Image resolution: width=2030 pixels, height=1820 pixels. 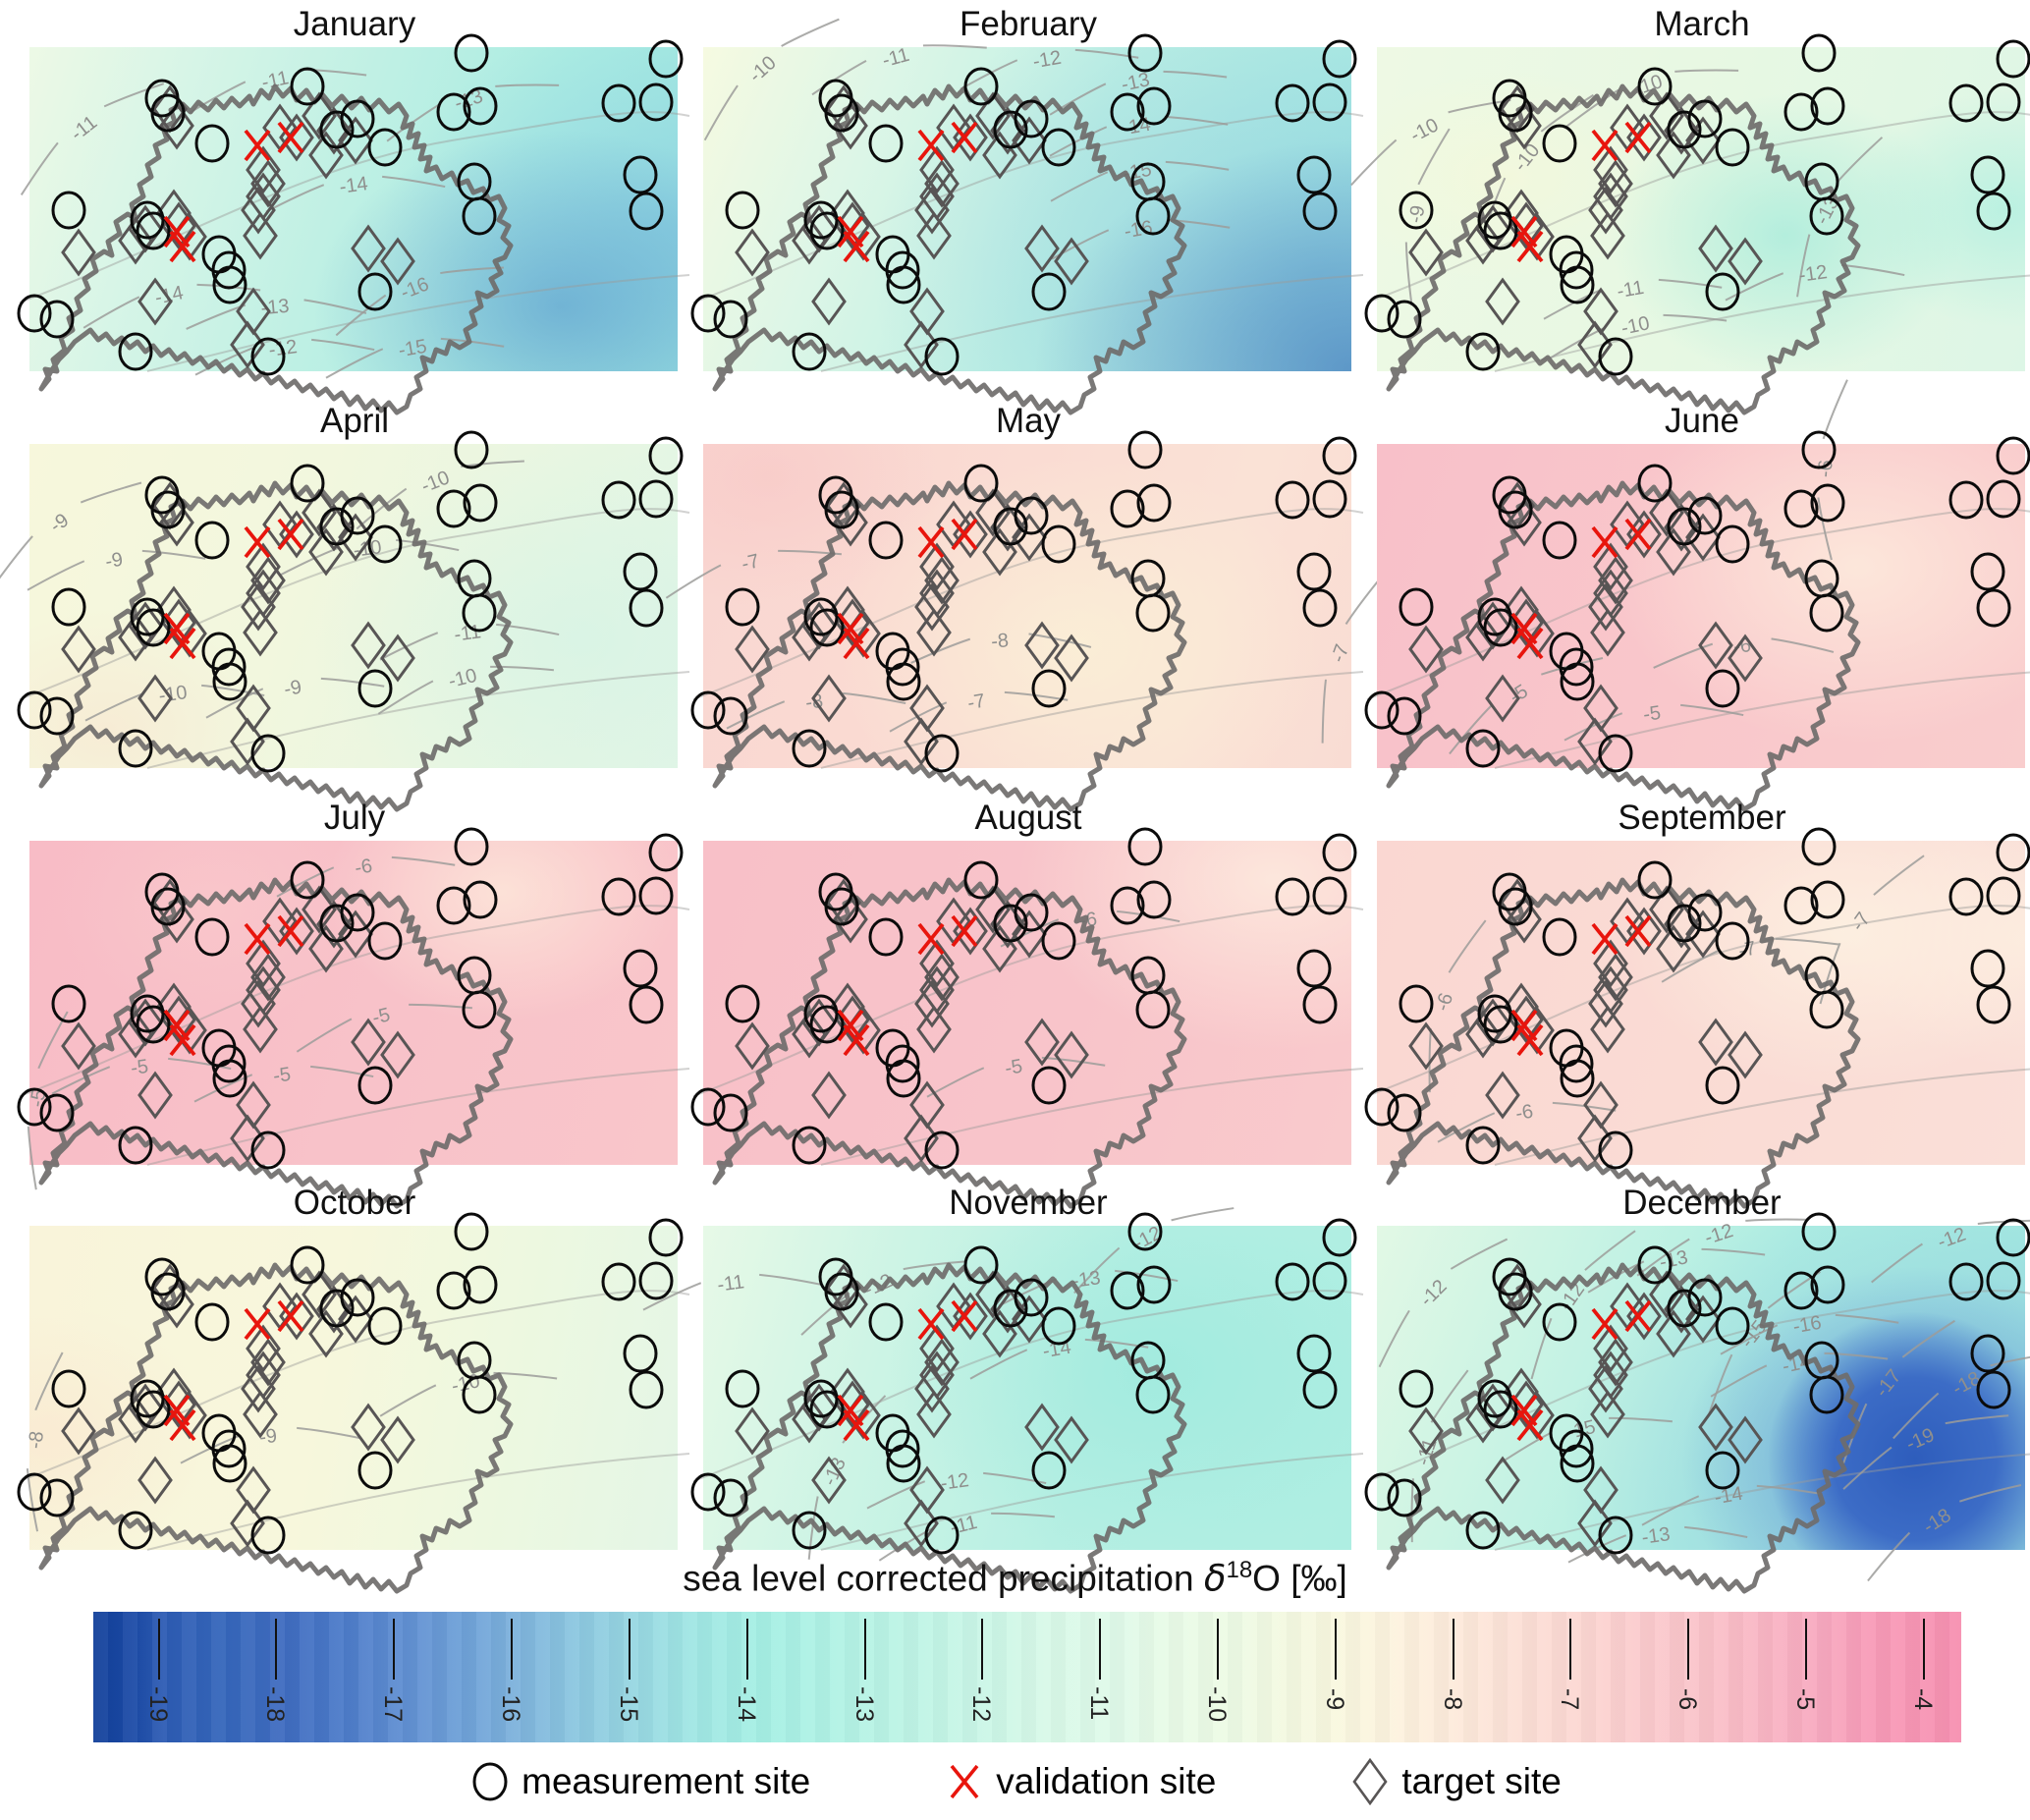 What do you see at coordinates (511, 1704) in the screenshot?
I see `colorbar-tick-label: -16` at bounding box center [511, 1704].